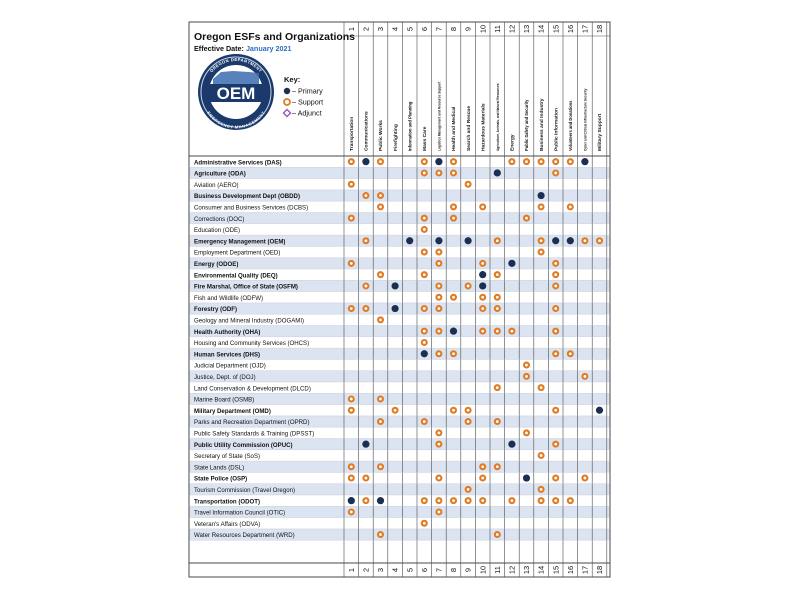  I want to click on organization-name: Fire Marshal, Office of State (OSFM), so click(246, 287).